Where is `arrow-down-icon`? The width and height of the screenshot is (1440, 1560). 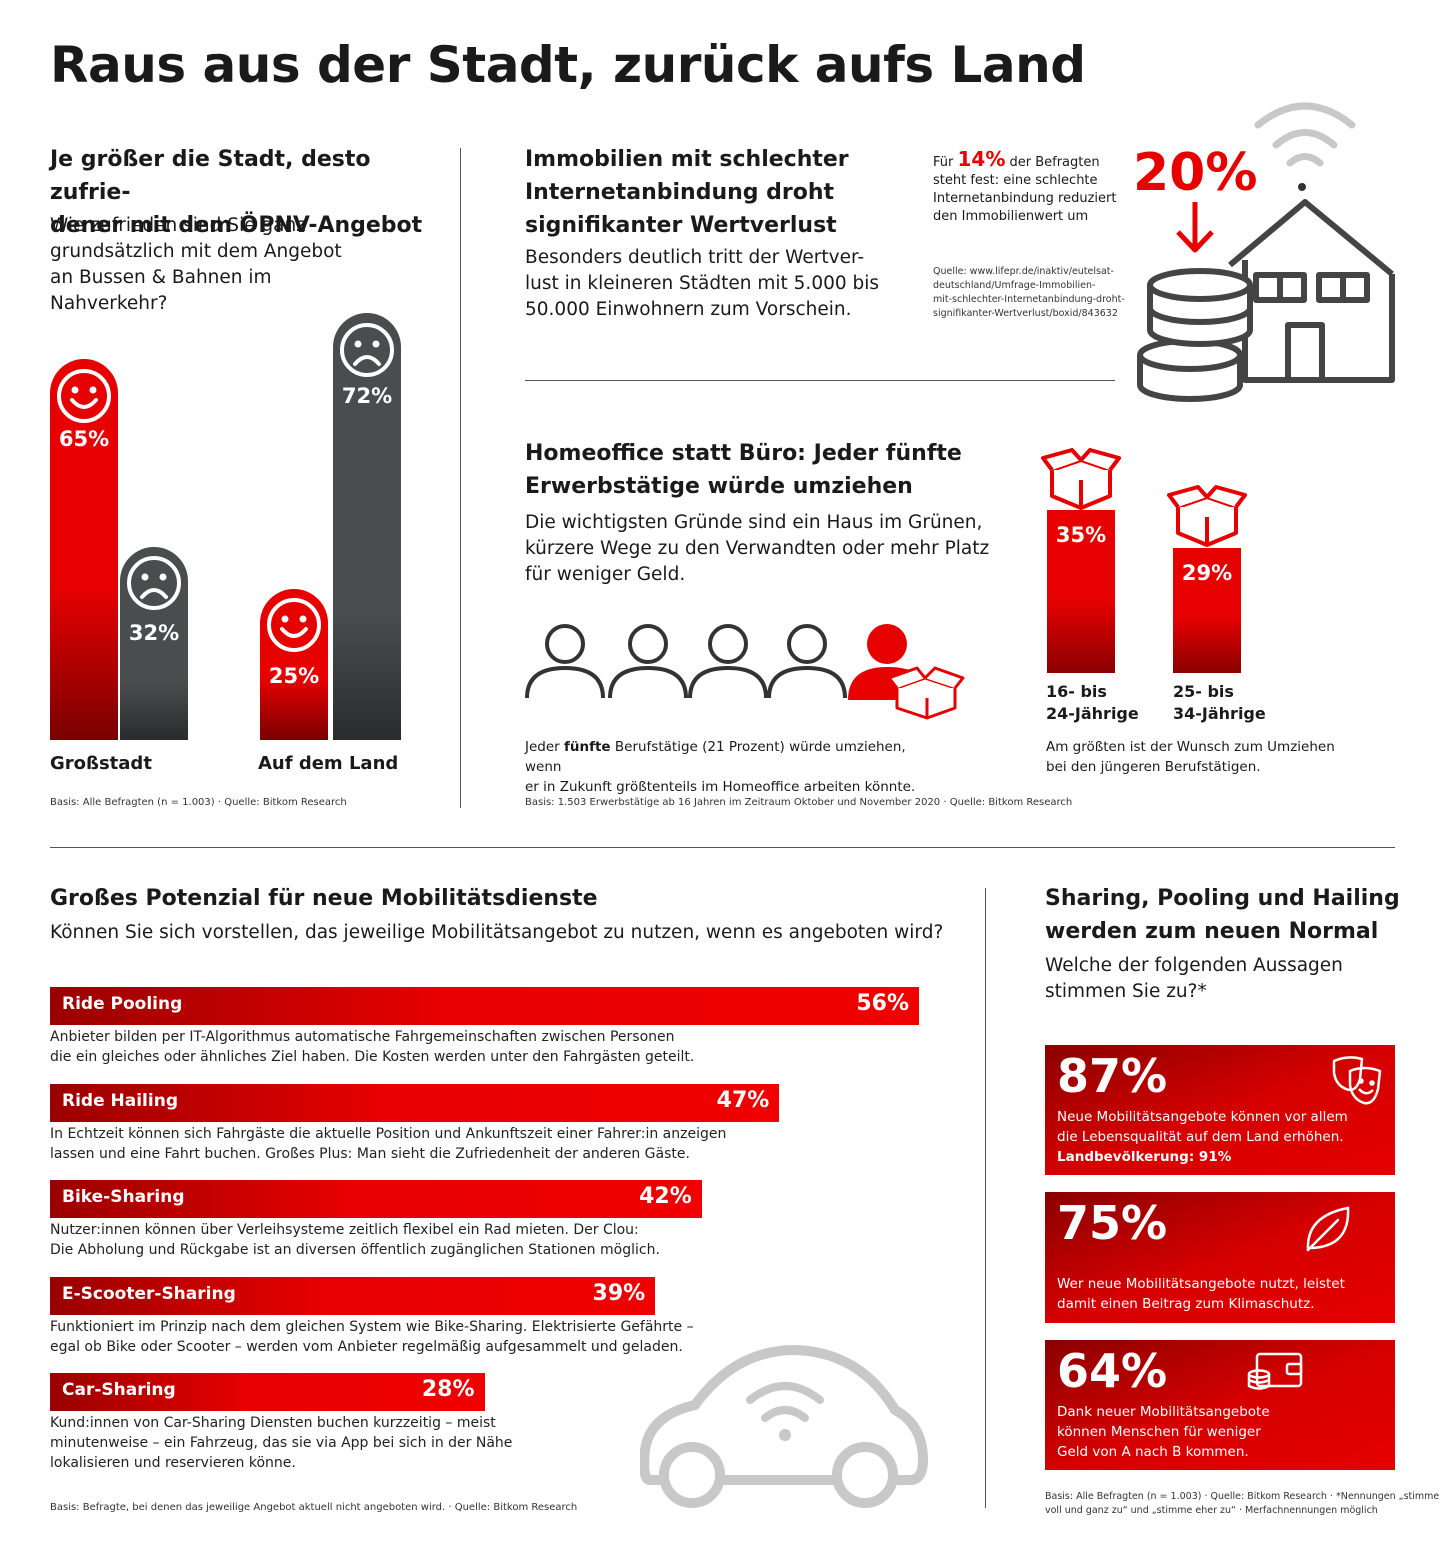 arrow-down-icon is located at coordinates (1195, 227).